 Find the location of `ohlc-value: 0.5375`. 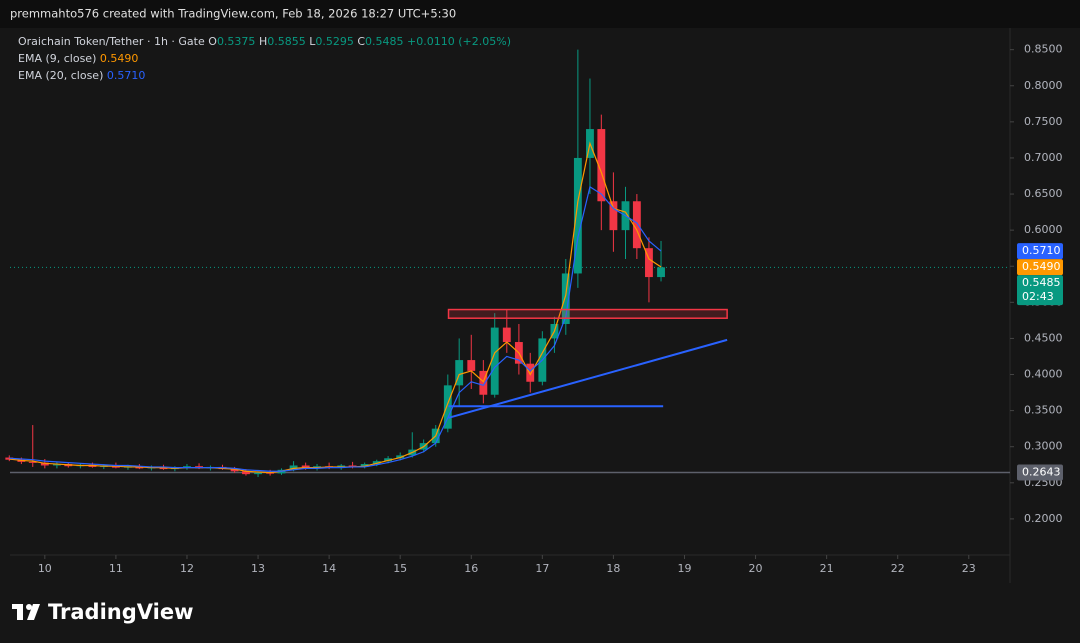

ohlc-value: 0.5375 is located at coordinates (236, 41).